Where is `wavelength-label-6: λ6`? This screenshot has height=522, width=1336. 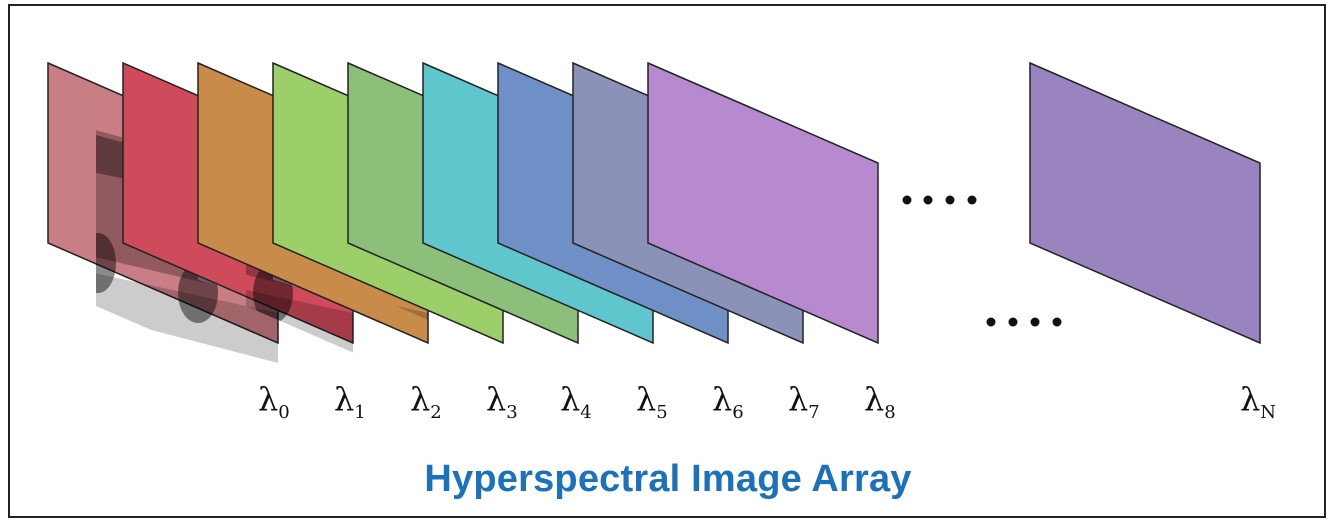 wavelength-label-6: λ6 is located at coordinates (728, 401).